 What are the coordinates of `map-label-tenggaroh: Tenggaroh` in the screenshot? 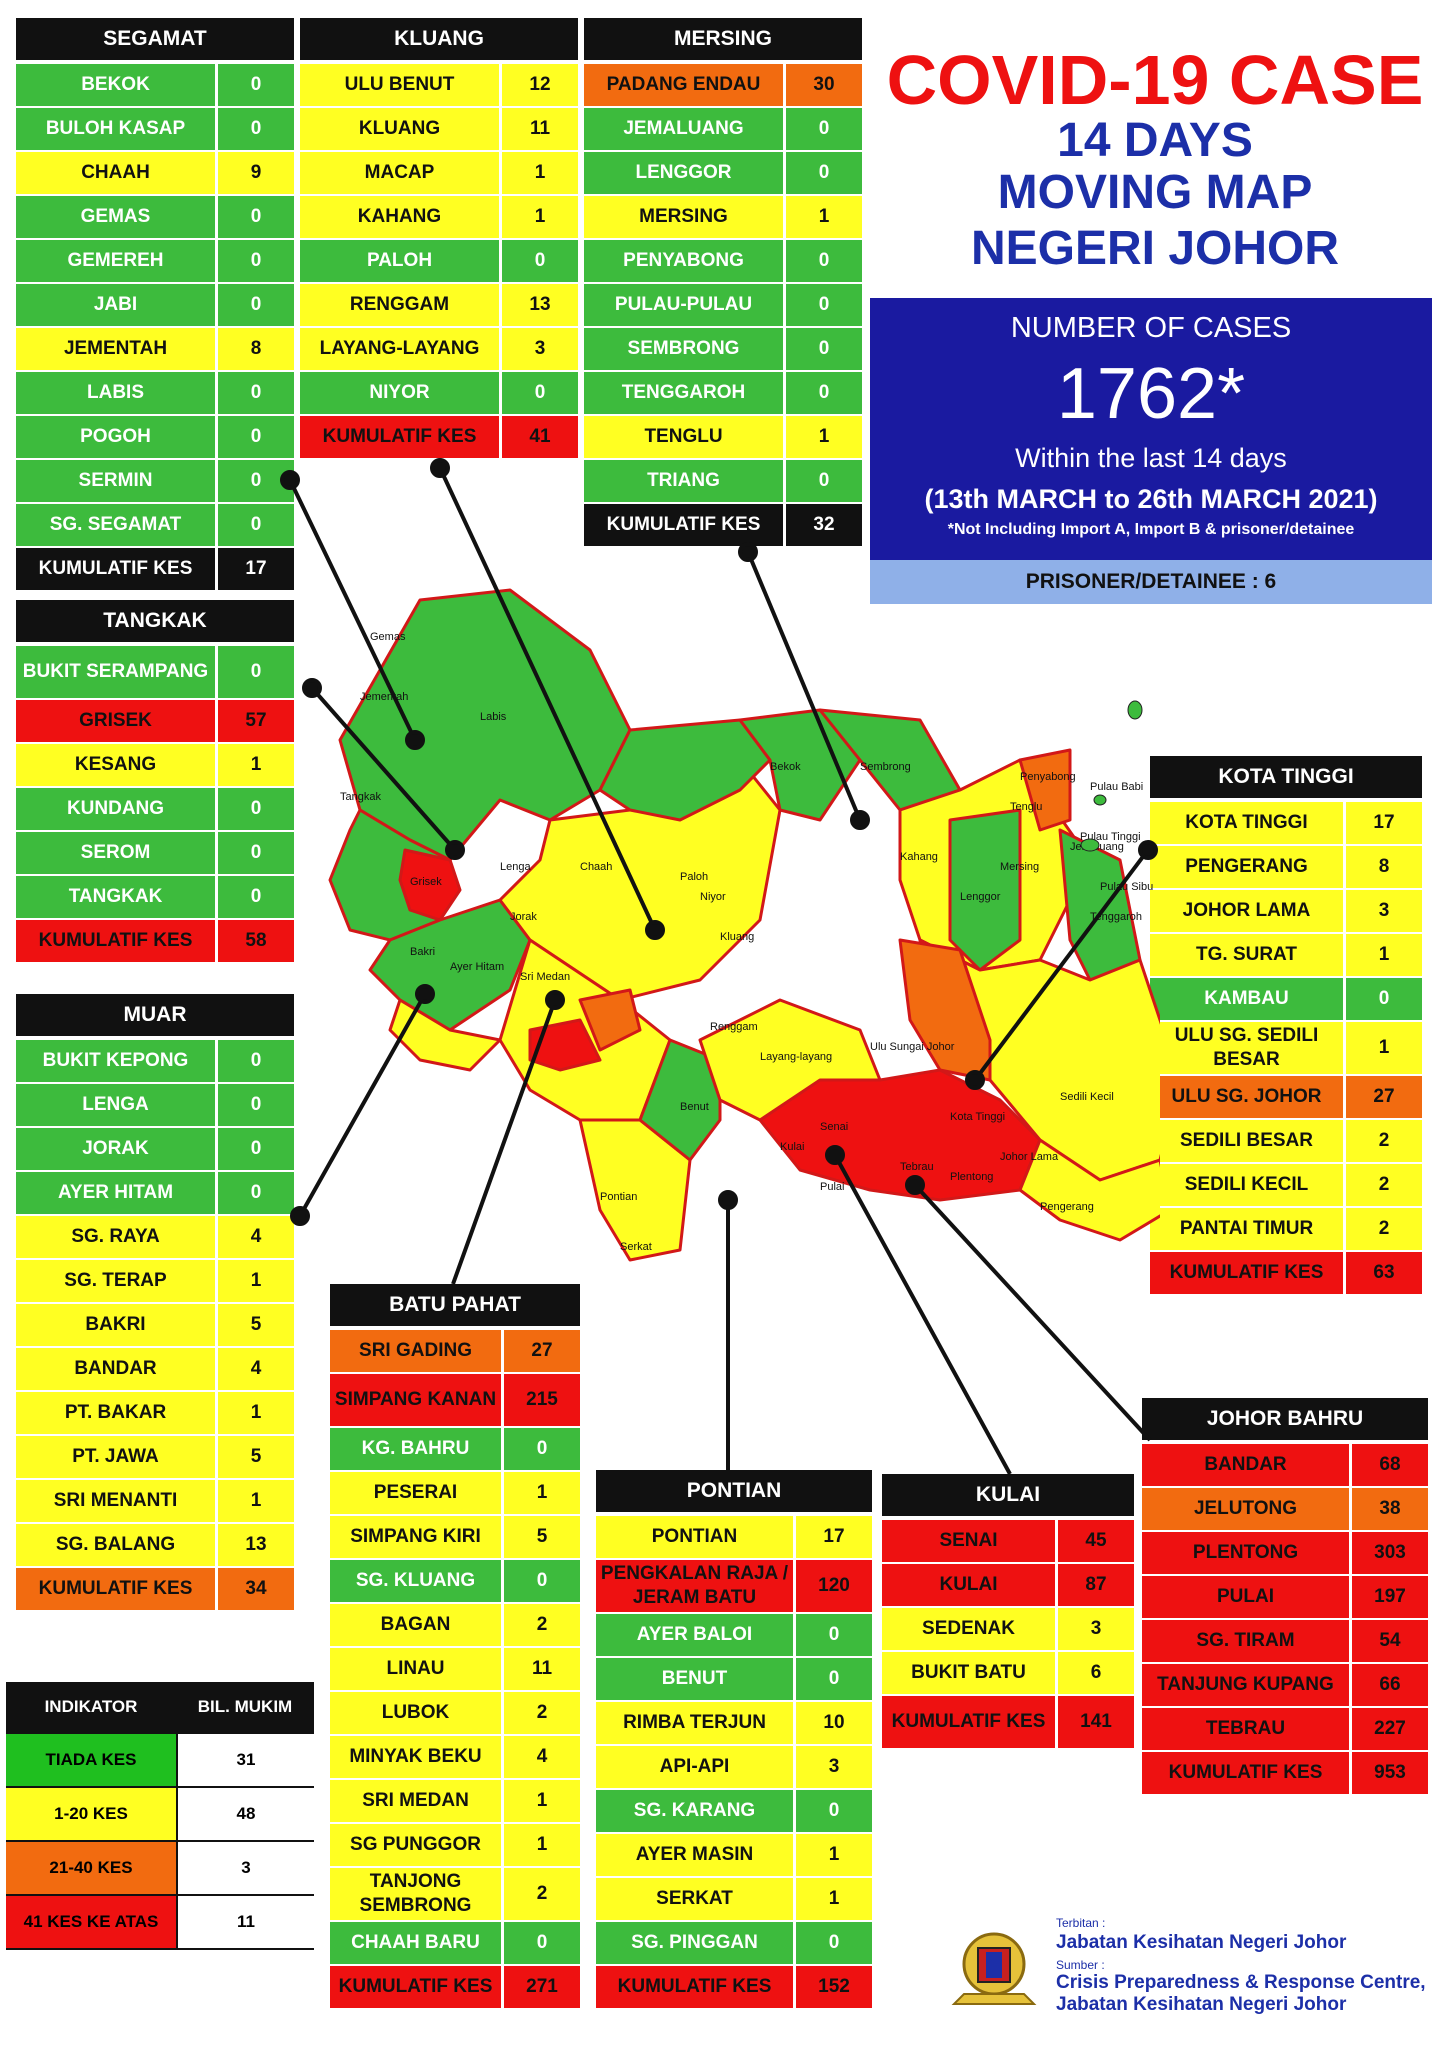 It's located at (1116, 917).